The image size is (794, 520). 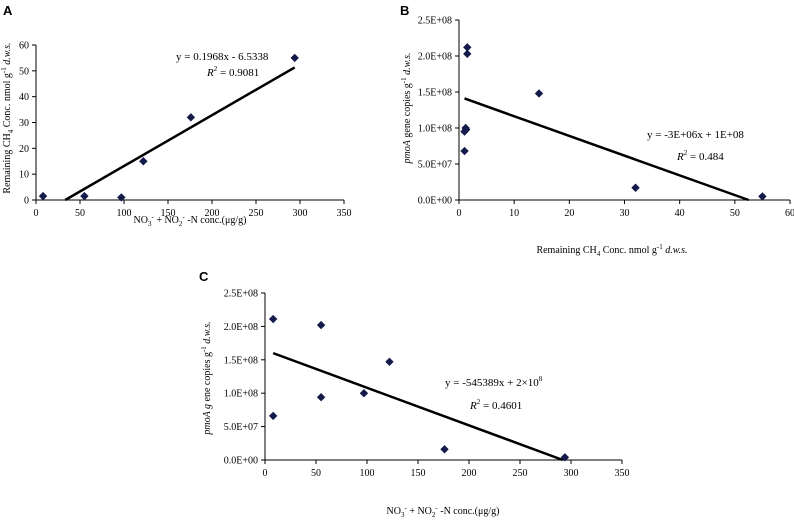 I want to click on panel-c-letter: C, so click(x=204, y=276).